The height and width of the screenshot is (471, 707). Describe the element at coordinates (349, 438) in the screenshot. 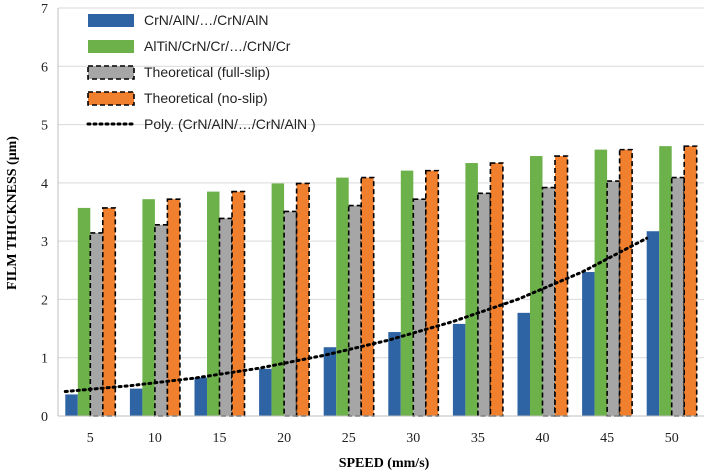

I see `x-tick-label: 25` at that location.